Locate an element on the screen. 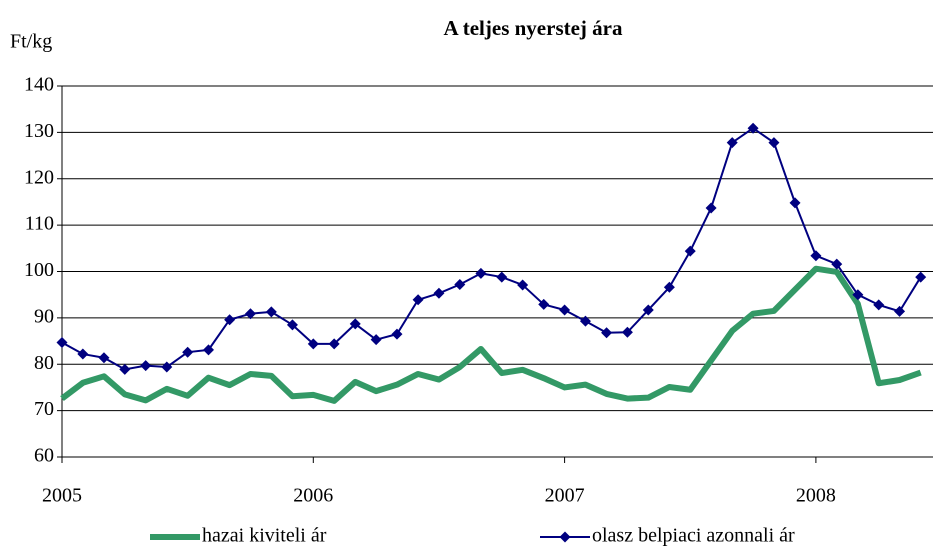  y-tick-label: 80 is located at coordinates (44, 363).